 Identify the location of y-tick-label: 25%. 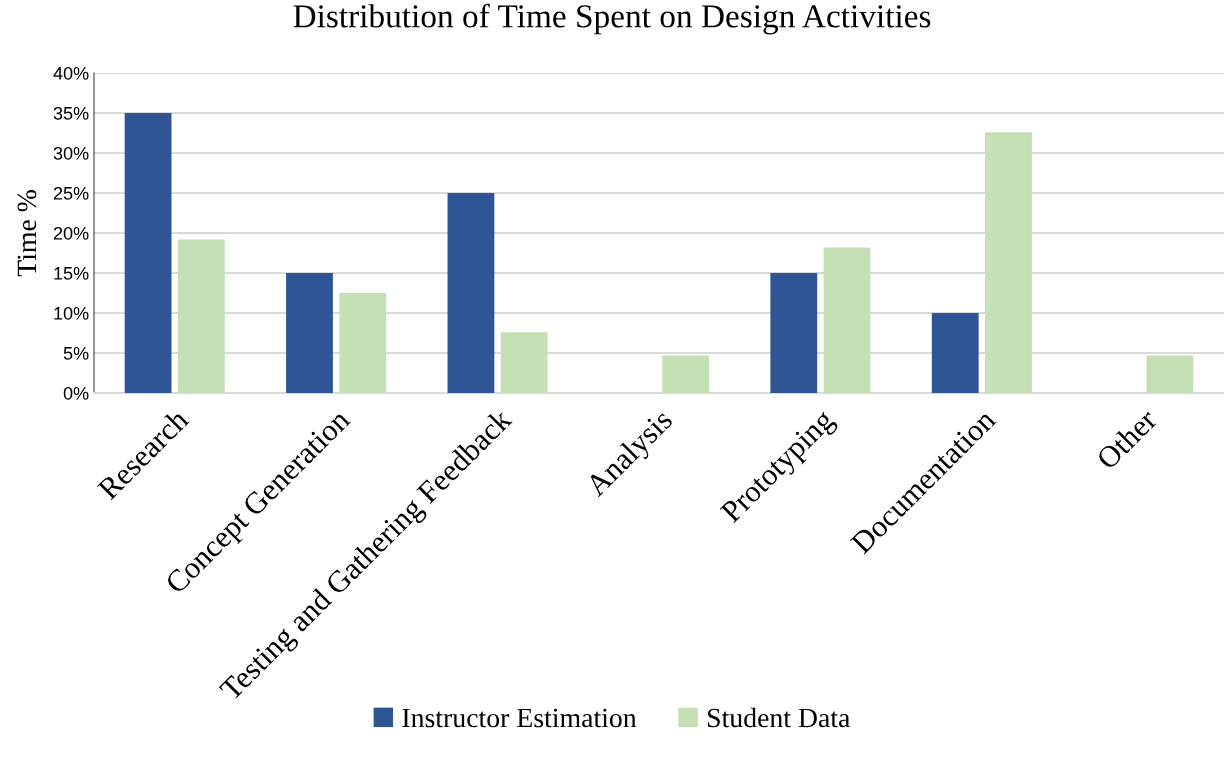
(71, 193).